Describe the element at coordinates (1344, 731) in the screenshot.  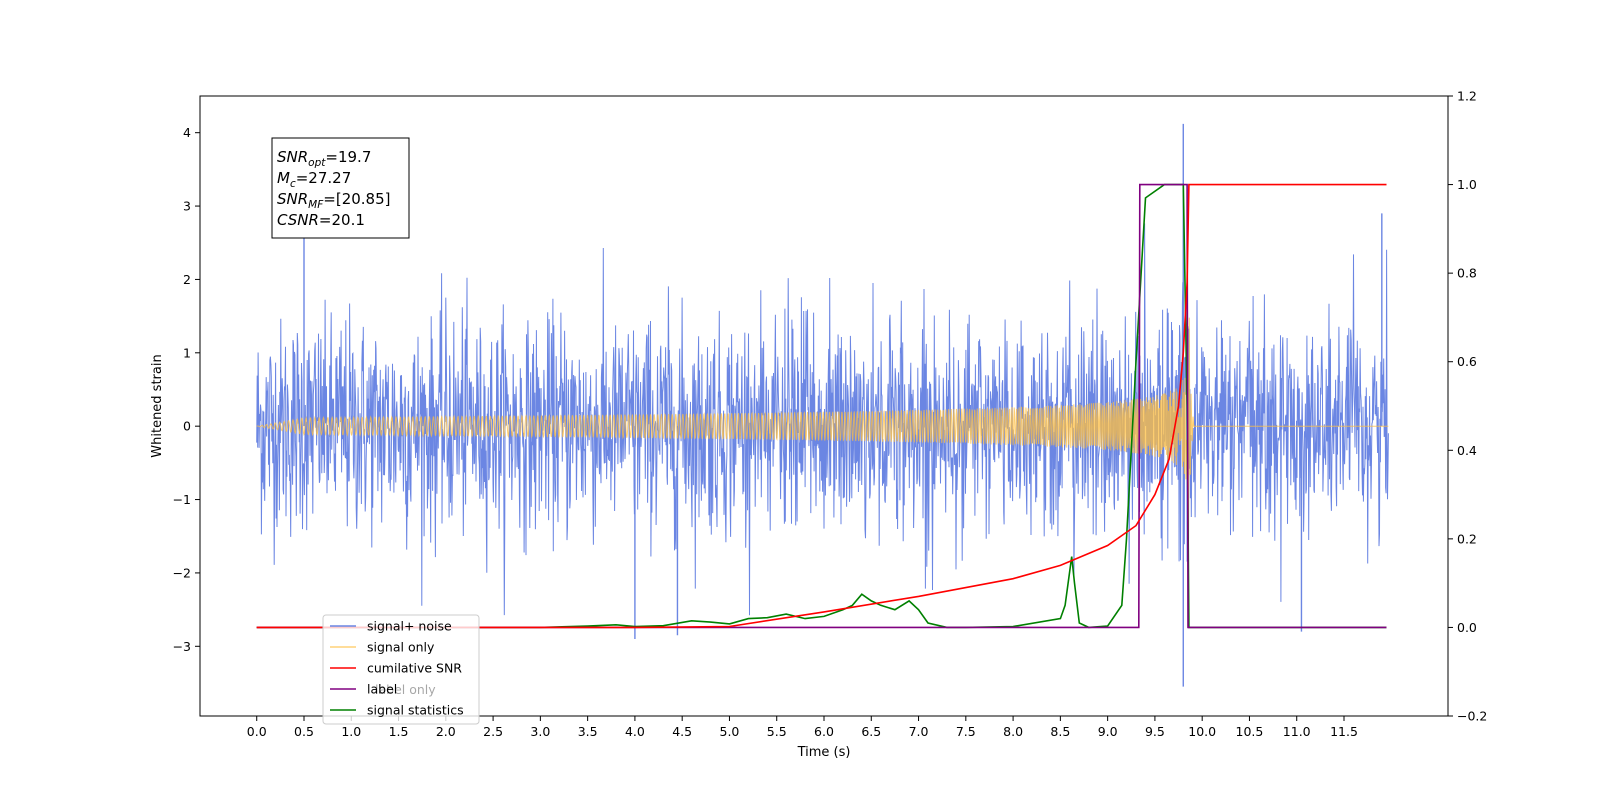
I see `x-tick-label: 11.5` at that location.